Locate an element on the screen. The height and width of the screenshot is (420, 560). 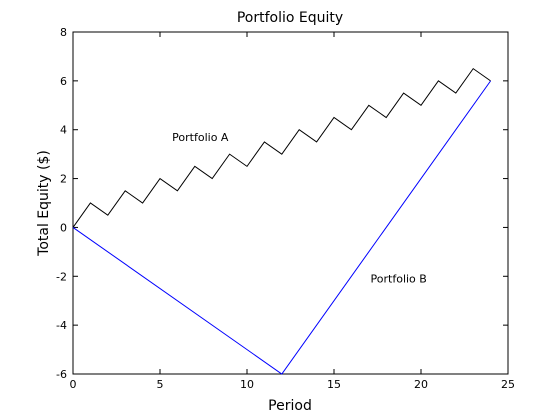
chart-title: Portfolio Equity is located at coordinates (290, 18).